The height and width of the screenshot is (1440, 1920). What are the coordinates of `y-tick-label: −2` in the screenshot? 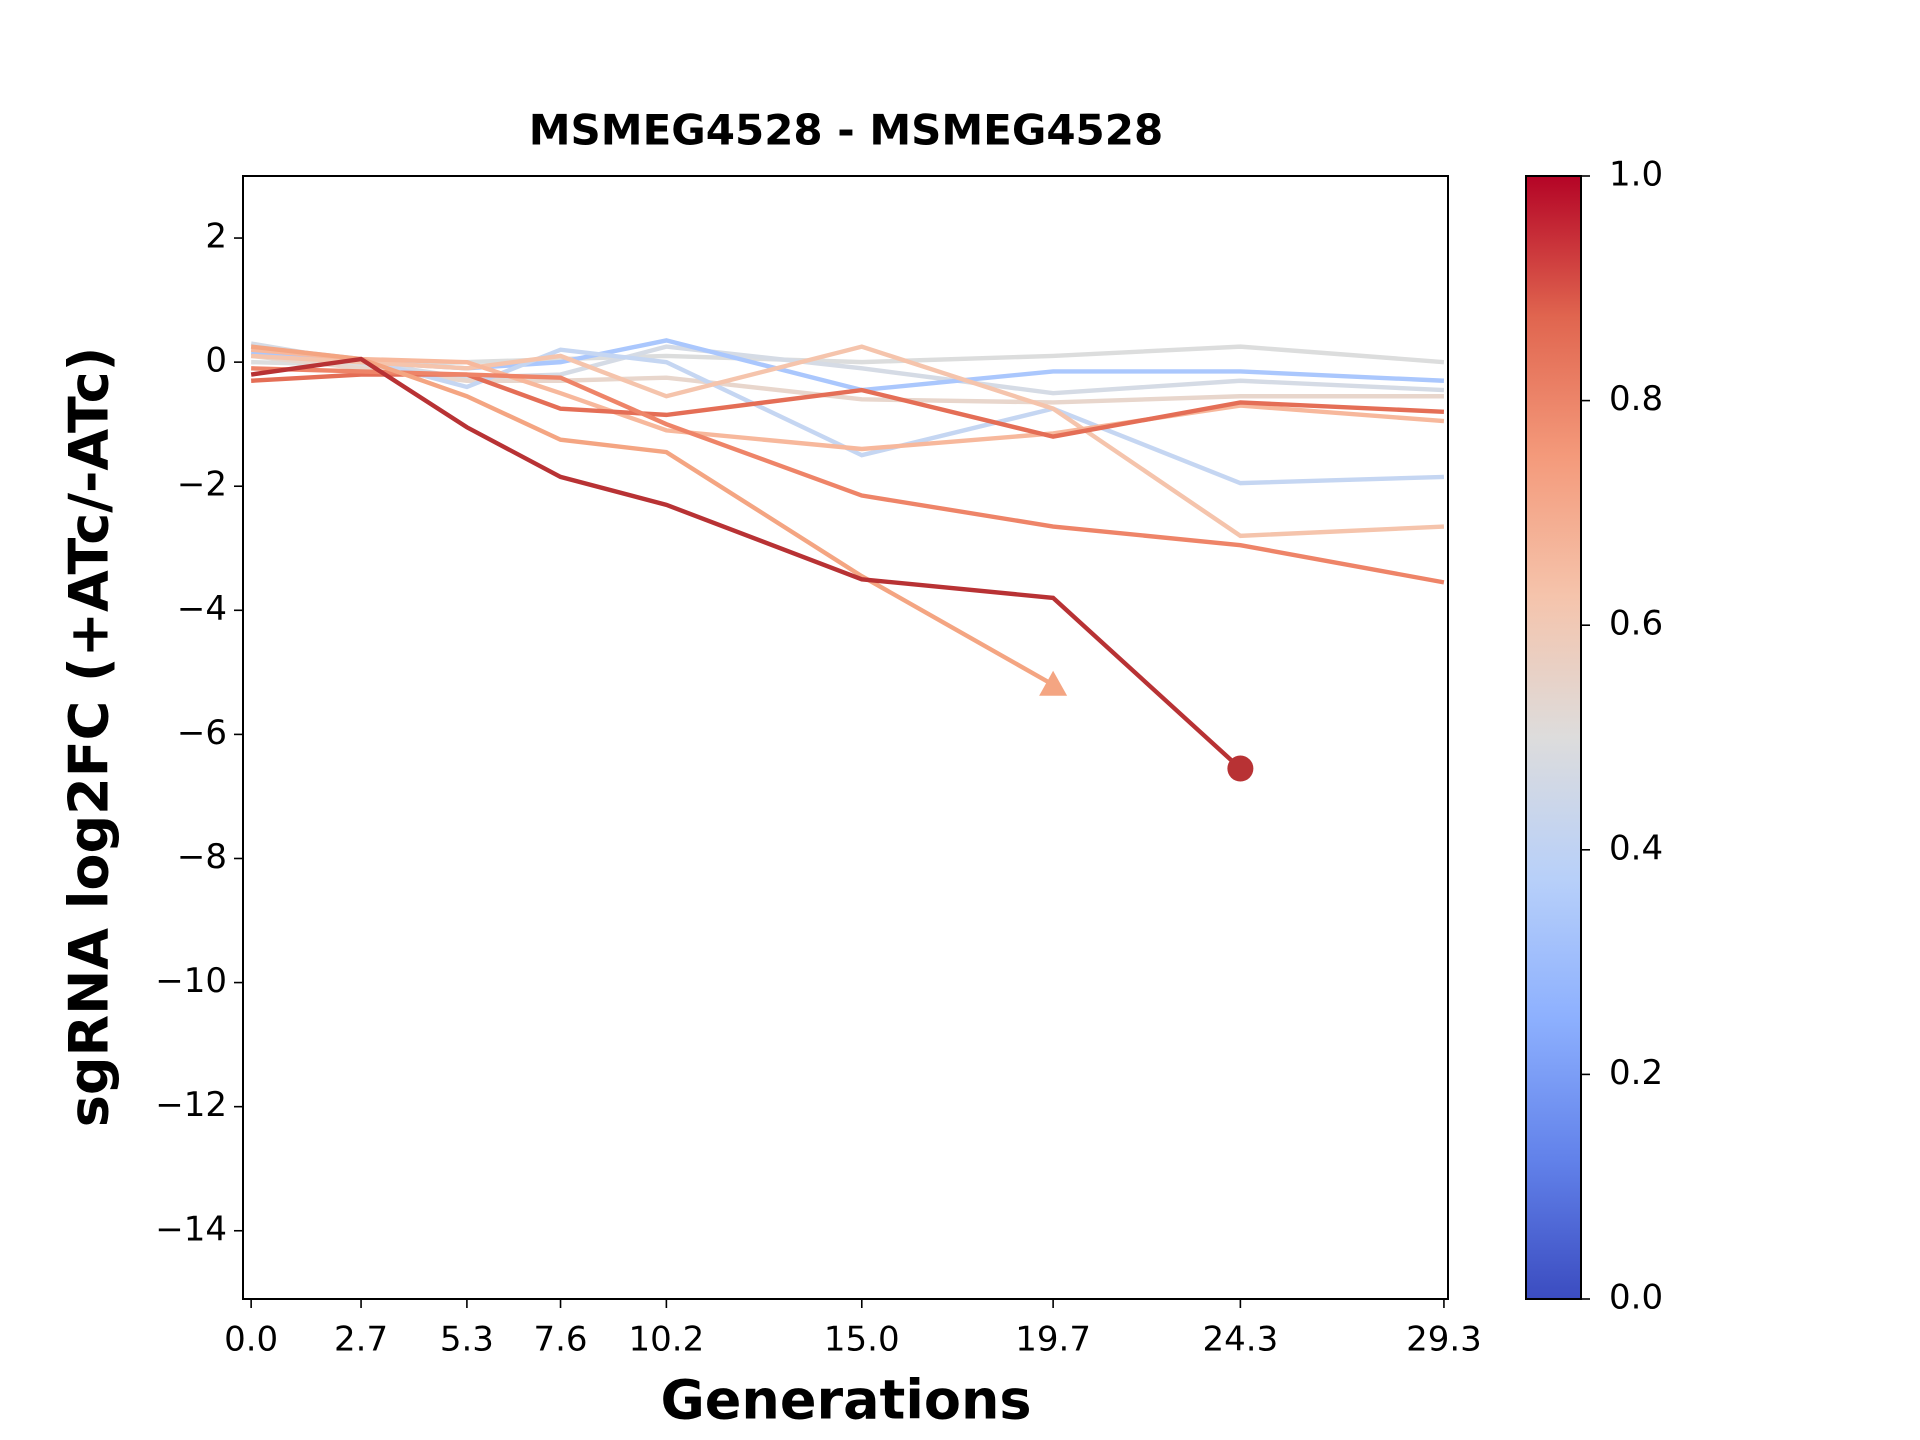 It's located at (202, 485).